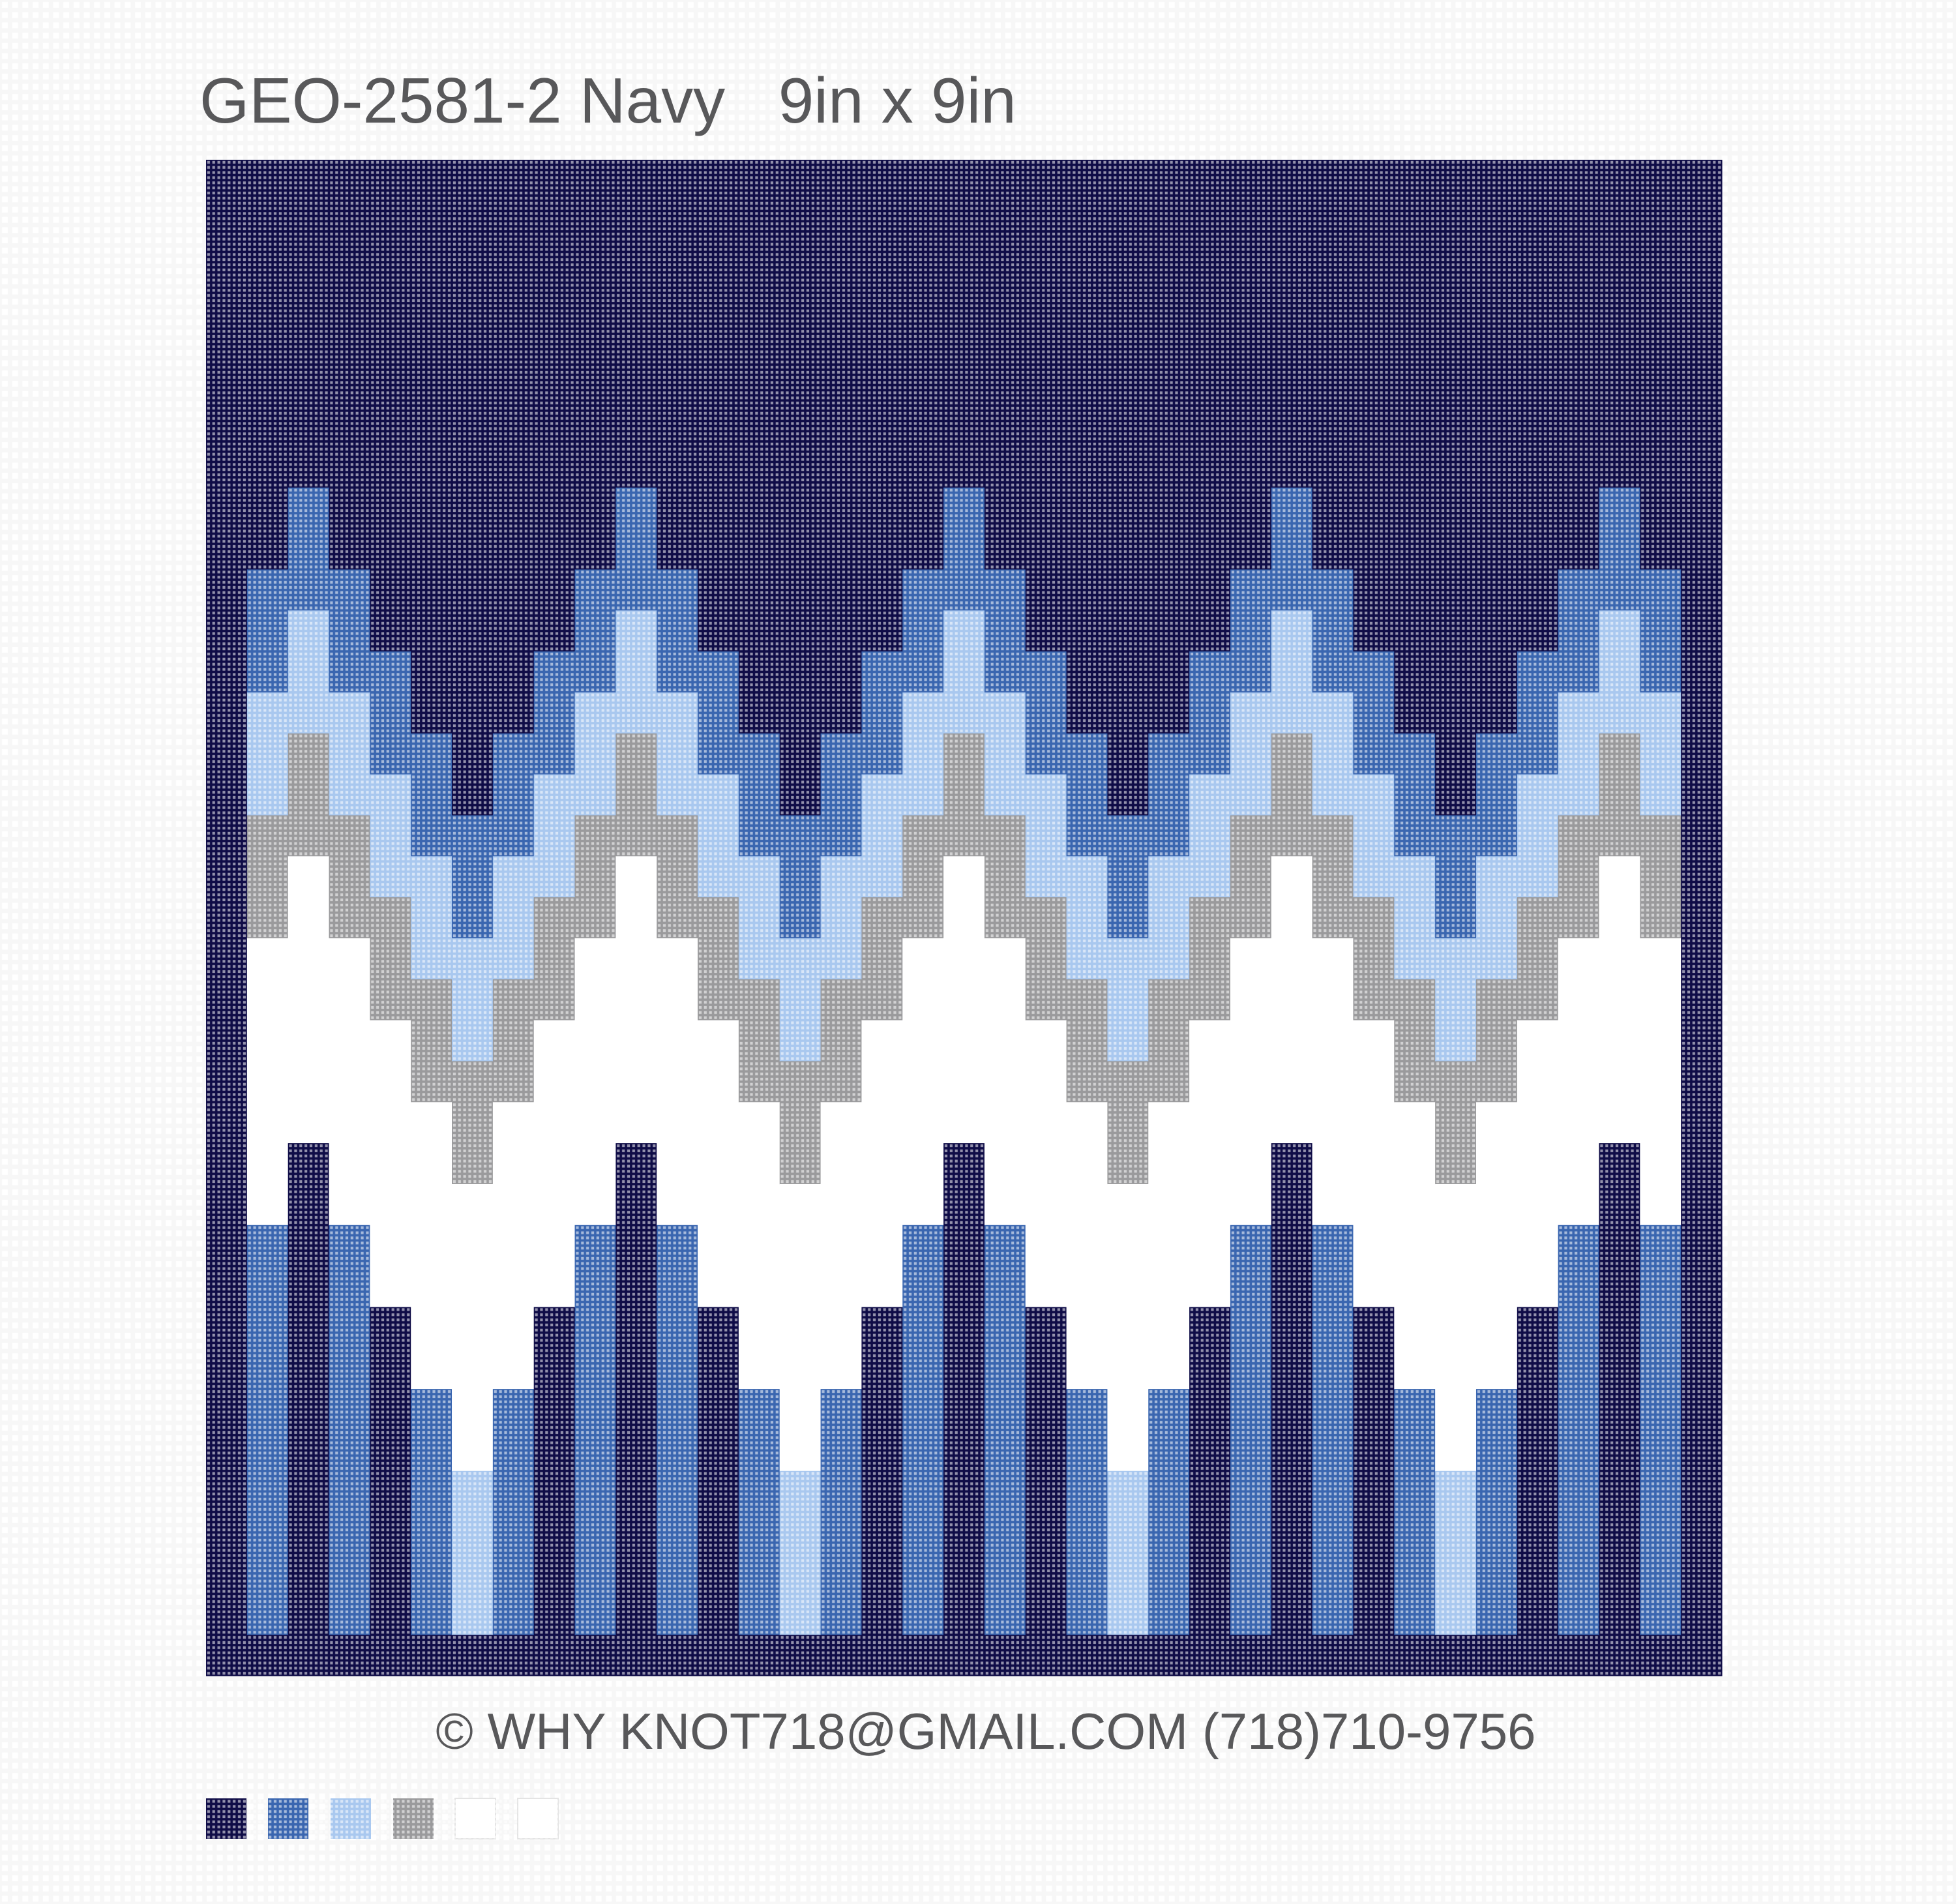  I want to click on swatch-mesh, so click(382, 1818).